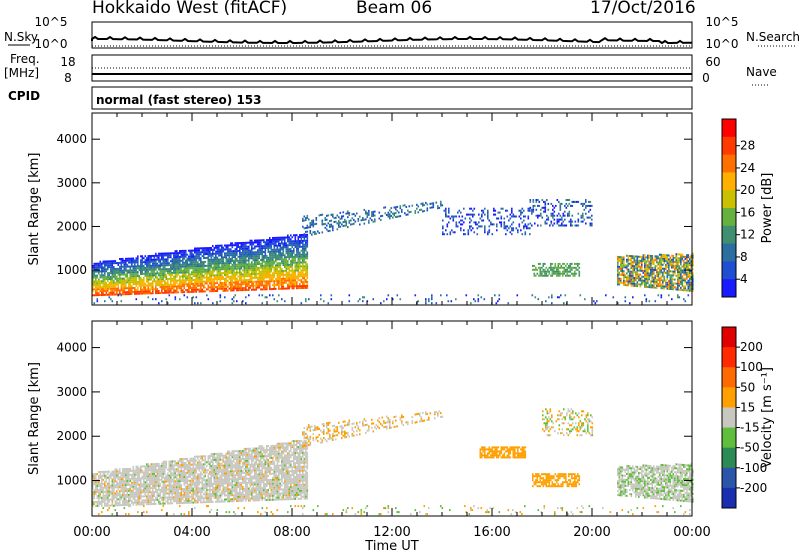  What do you see at coordinates (190, 9) in the screenshot?
I see `station-title: Hokkaido West (fitACF)` at bounding box center [190, 9].